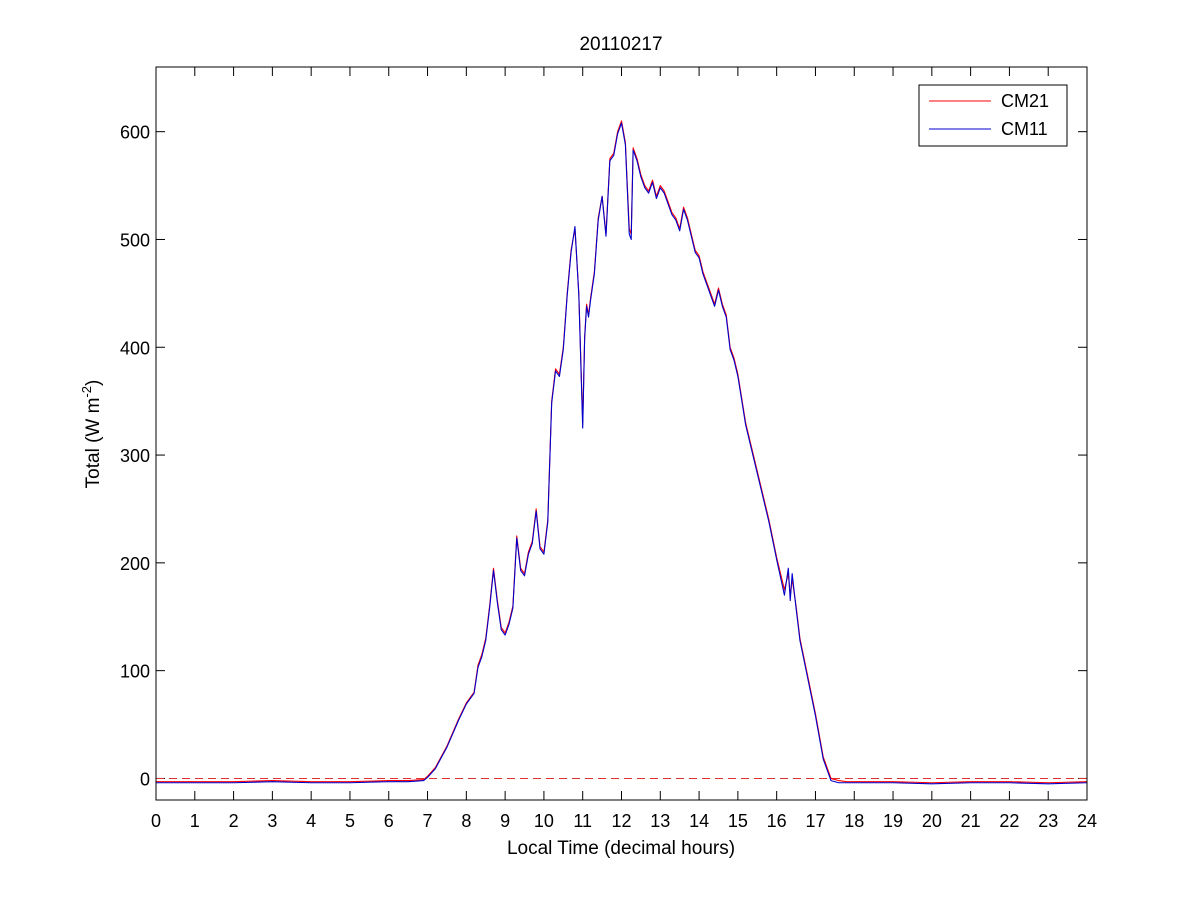  What do you see at coordinates (621, 821) in the screenshot?
I see `x-tick-label-12: 12` at bounding box center [621, 821].